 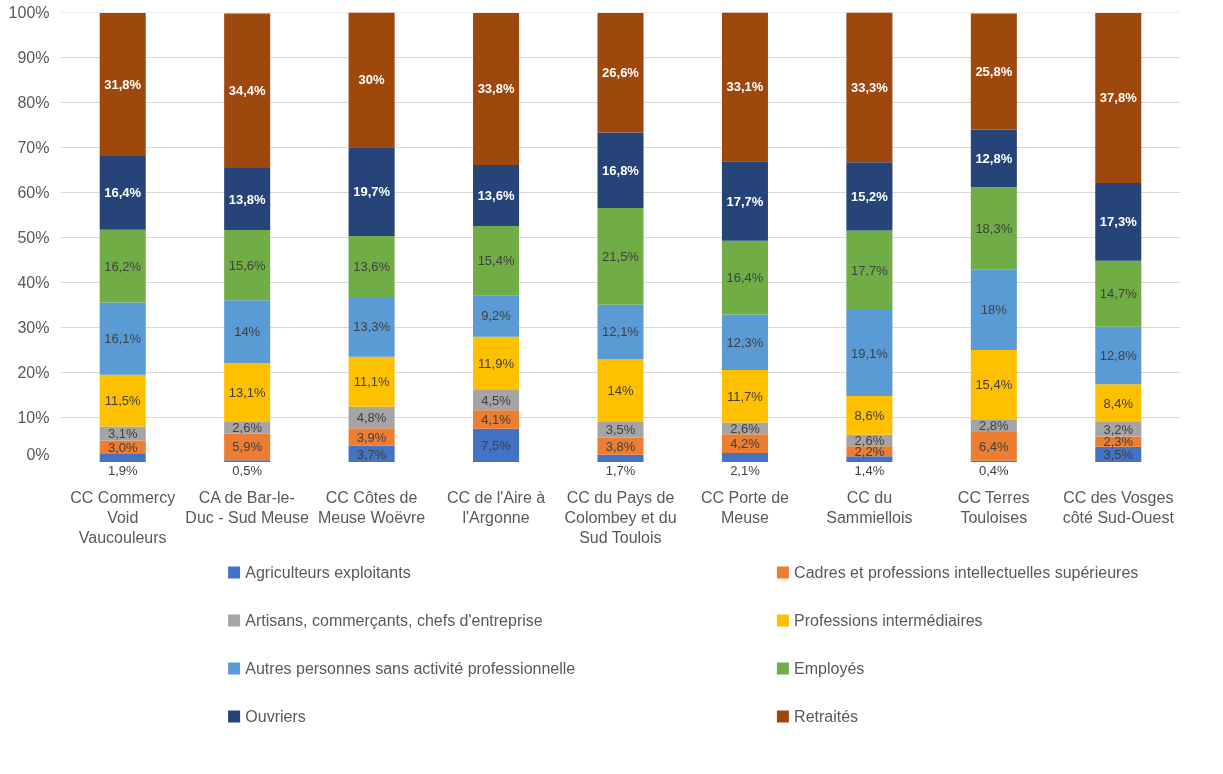 I want to click on x-tick-label: CC des Vosges côté Sud-Ouest, so click(x=1118, y=507).